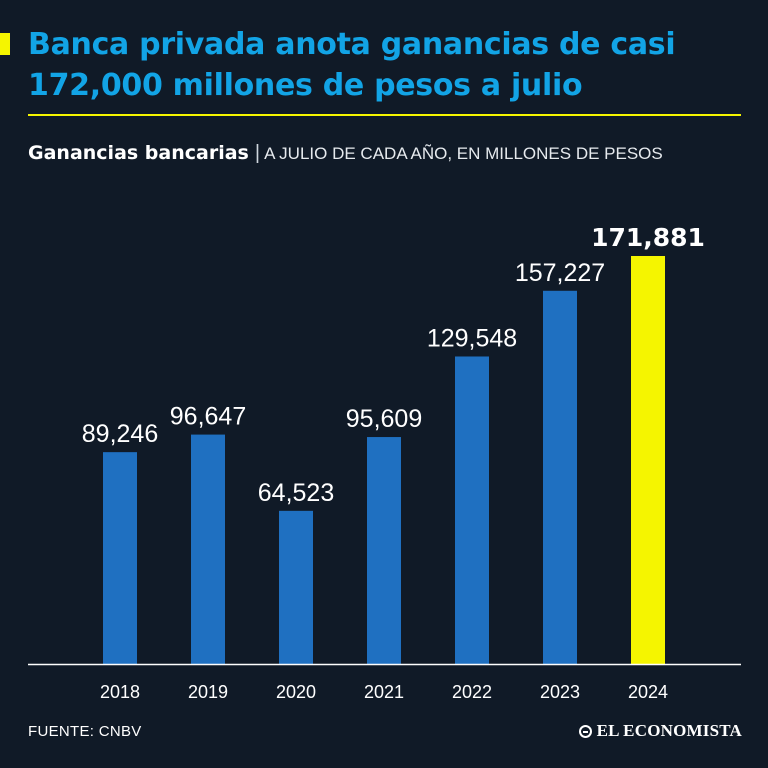 The width and height of the screenshot is (768, 768). Describe the element at coordinates (648, 237) in the screenshot. I see `data-label-2024: 171,881` at that location.